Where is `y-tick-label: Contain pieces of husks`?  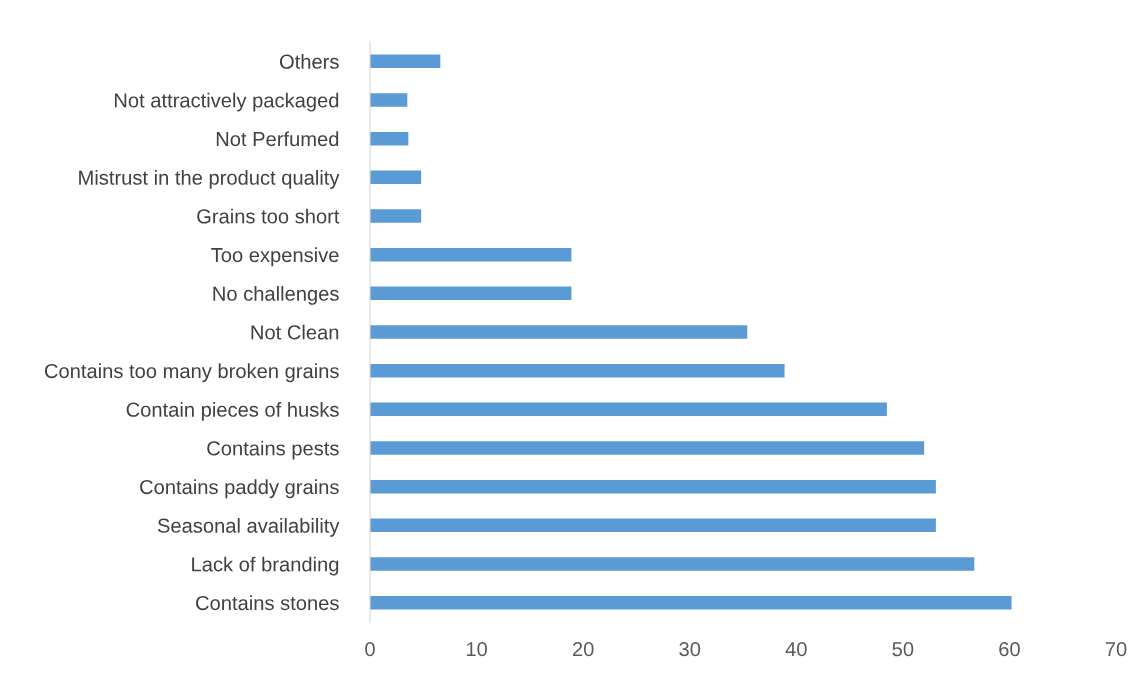
y-tick-label: Contain pieces of husks is located at coordinates (232, 411).